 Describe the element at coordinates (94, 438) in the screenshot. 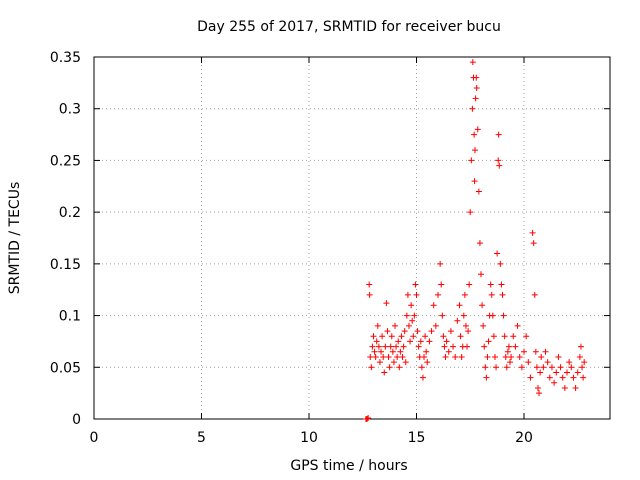

I see `x-tick-label: 0` at that location.